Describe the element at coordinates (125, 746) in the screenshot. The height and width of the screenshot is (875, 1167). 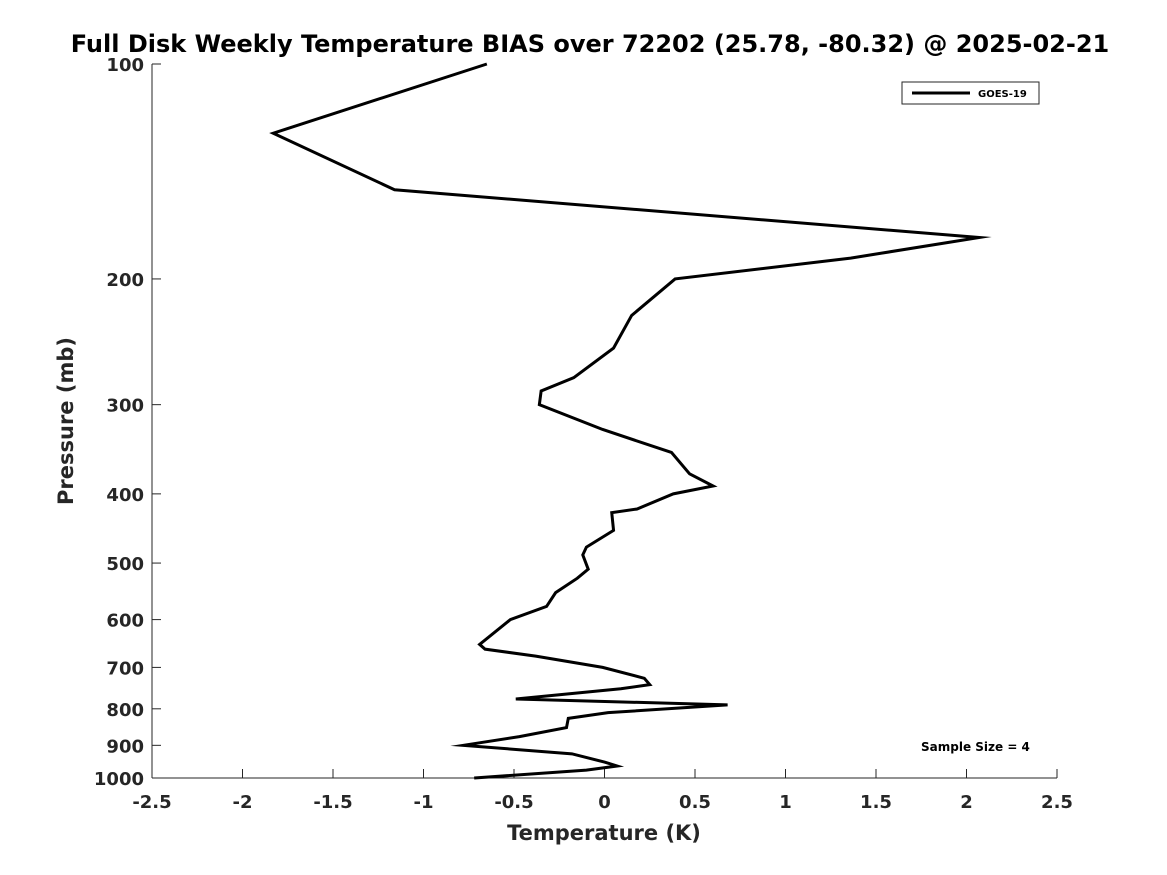
I see `y-tick-label: 900` at that location.